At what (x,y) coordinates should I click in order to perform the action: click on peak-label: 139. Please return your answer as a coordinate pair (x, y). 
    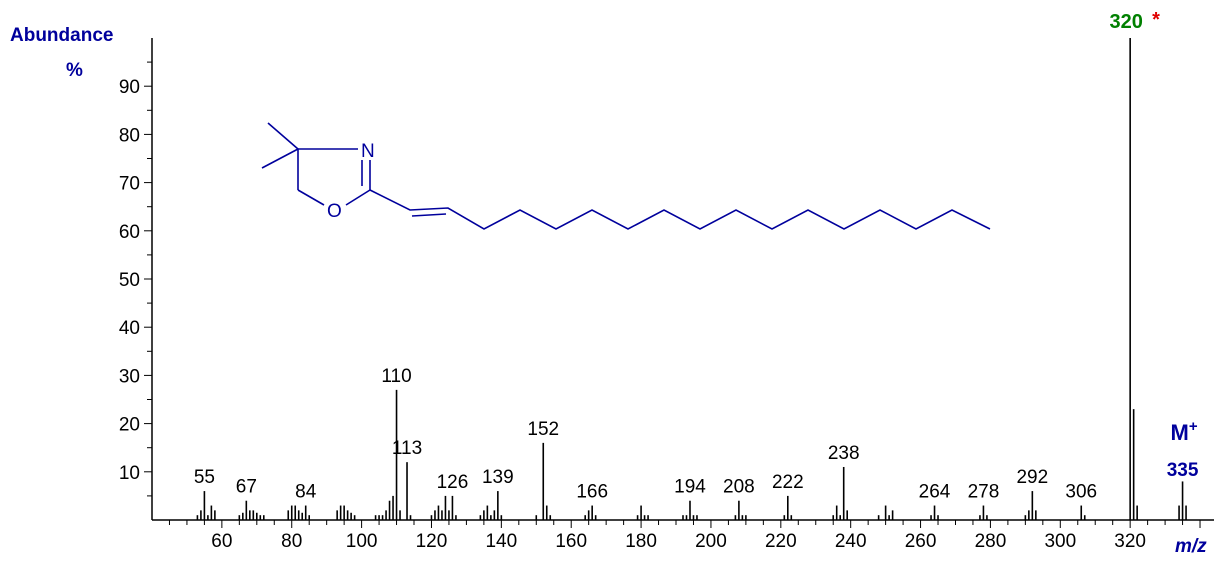
    Looking at the image, I should click on (498, 477).